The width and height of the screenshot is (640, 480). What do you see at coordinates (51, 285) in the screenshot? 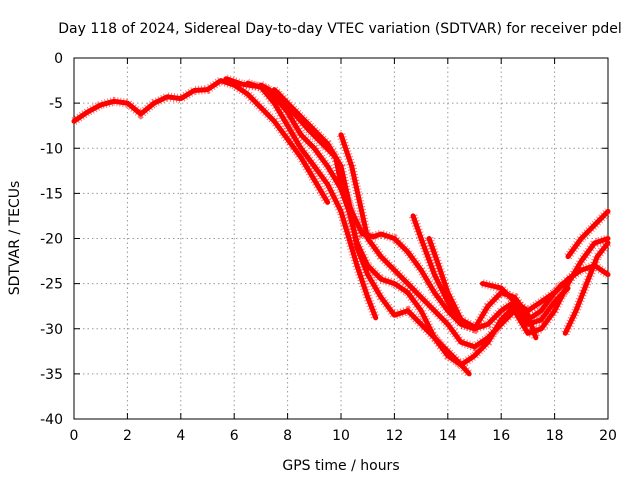
I see `y-tick-label: -25` at bounding box center [51, 285].